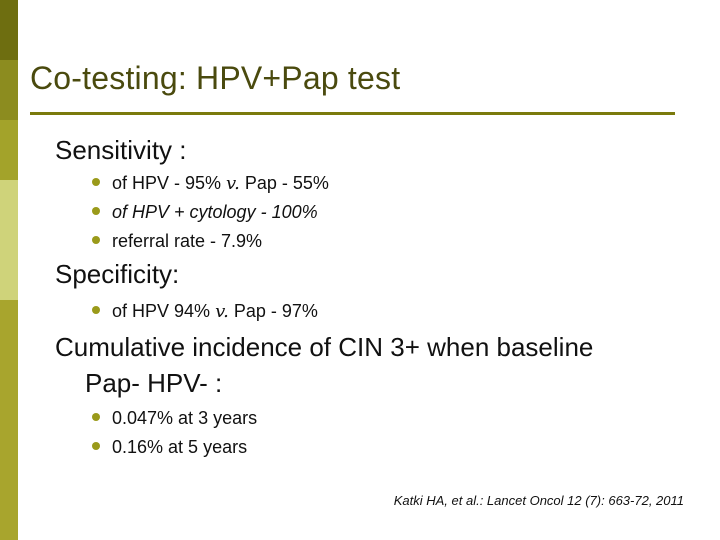  What do you see at coordinates (215, 78) in the screenshot?
I see `slide-title: Co-testing: HPV+Pap test` at bounding box center [215, 78].